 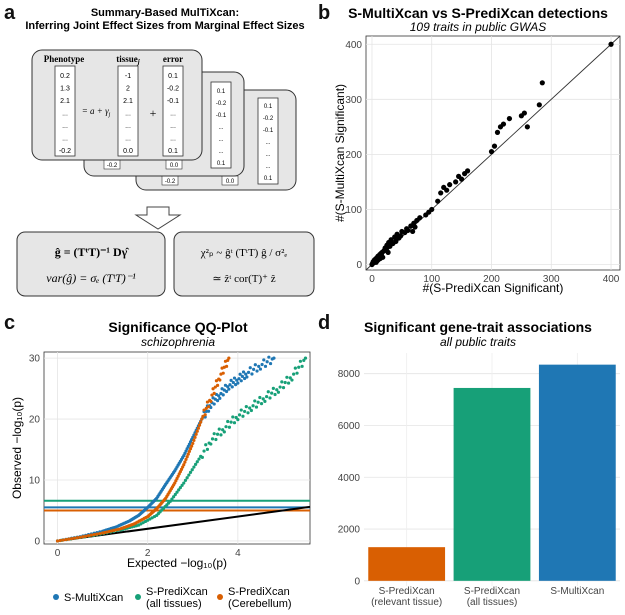 I want to click on phenotype-values: 0.2 1.3 2.1......... -0.2, so click(x=65, y=114).